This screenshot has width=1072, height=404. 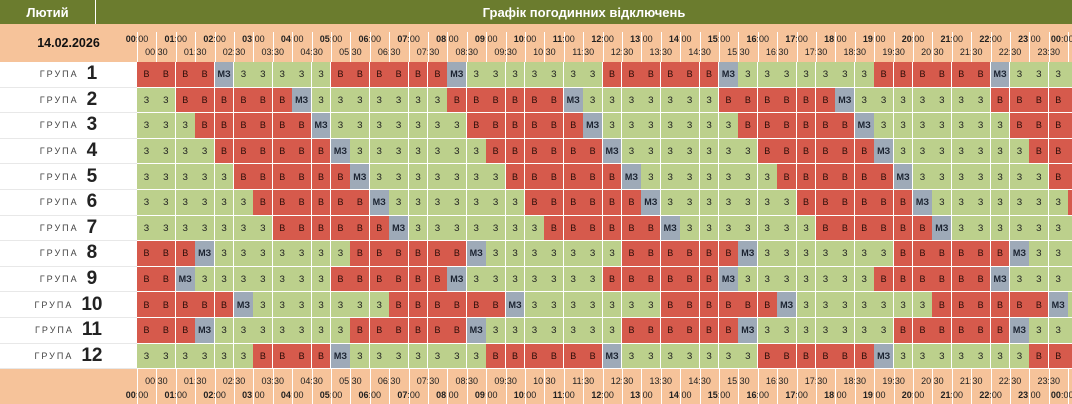 What do you see at coordinates (680, 395) in the screenshot?
I see `hour-tick-label: 14:00` at bounding box center [680, 395].